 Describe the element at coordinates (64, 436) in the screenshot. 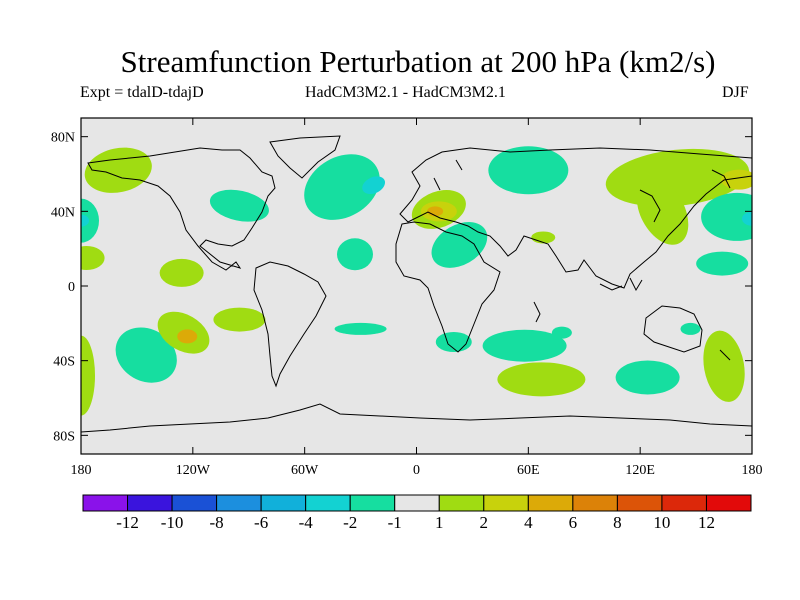

I see `y-tick-label: 80S` at that location.